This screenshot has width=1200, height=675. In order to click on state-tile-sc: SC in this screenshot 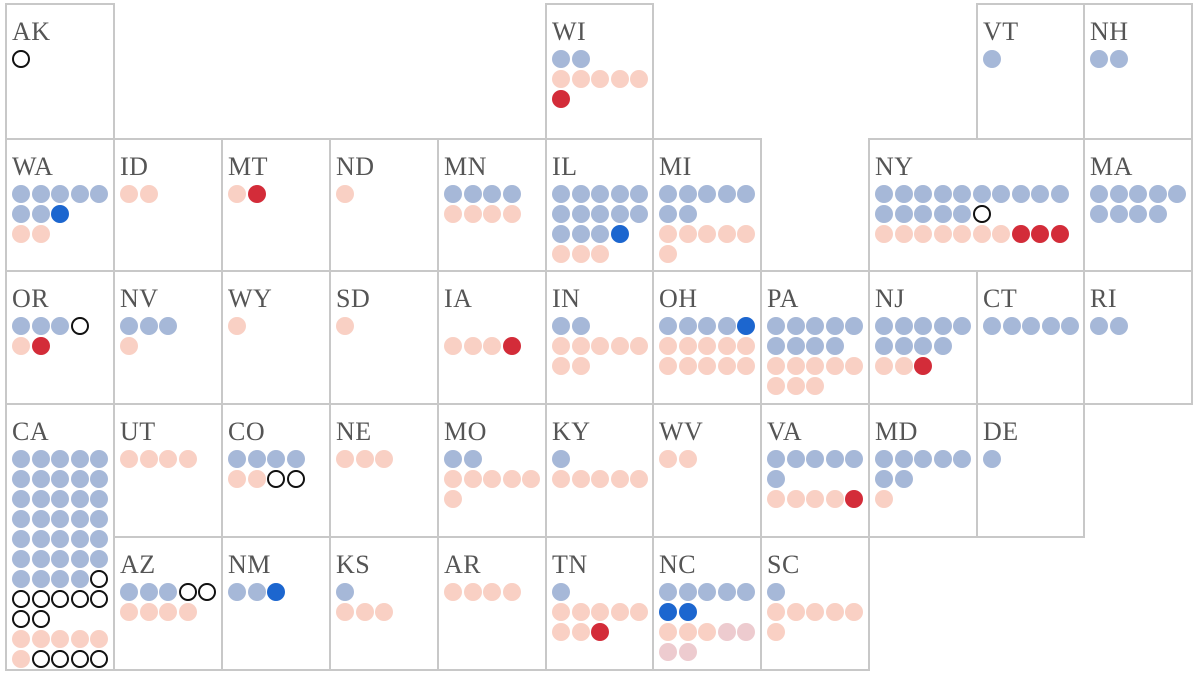, I will do `click(815, 603)`.